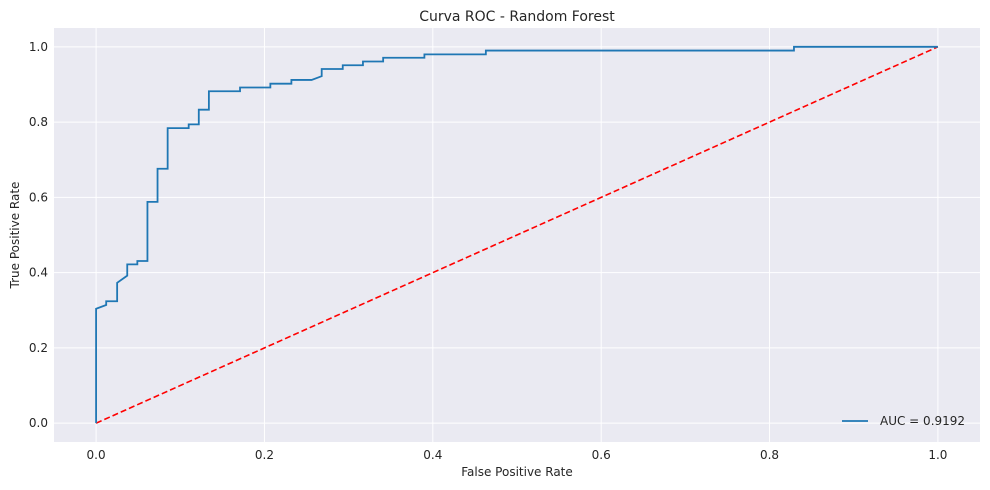  I want to click on x-tick-labels: 0.0 0.2 0.4 0.6 0.8 1.0, so click(517, 455).